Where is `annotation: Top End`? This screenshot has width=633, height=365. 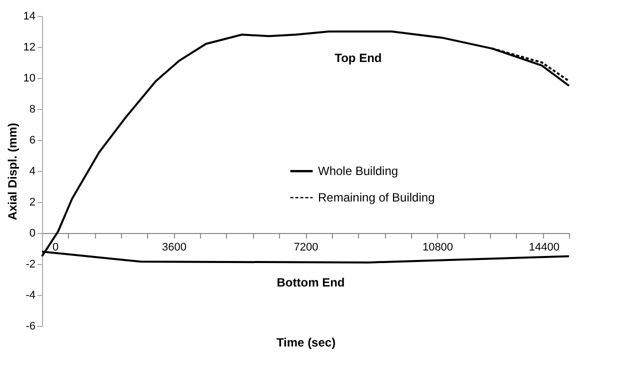 annotation: Top End is located at coordinates (358, 57).